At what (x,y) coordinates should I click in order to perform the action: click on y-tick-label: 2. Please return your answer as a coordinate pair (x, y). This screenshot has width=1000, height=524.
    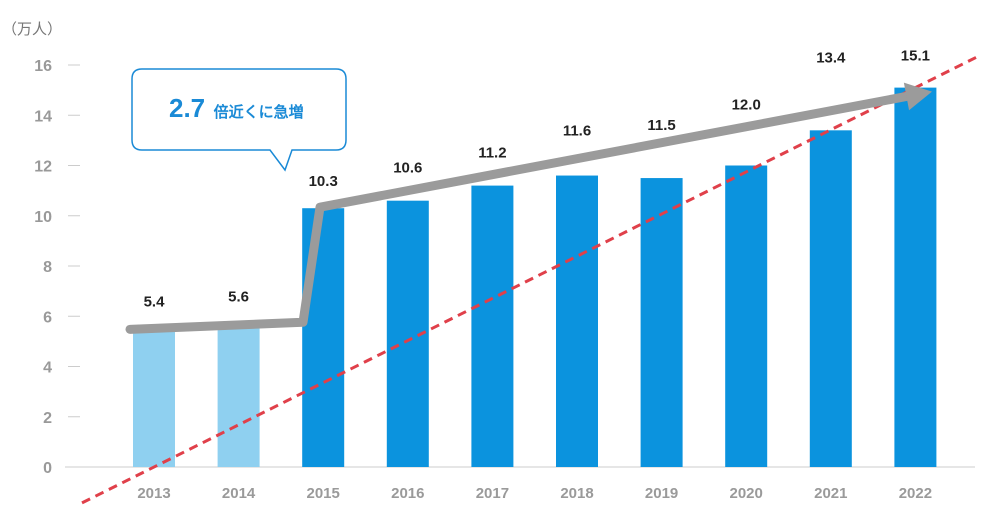
    Looking at the image, I should click on (47, 418).